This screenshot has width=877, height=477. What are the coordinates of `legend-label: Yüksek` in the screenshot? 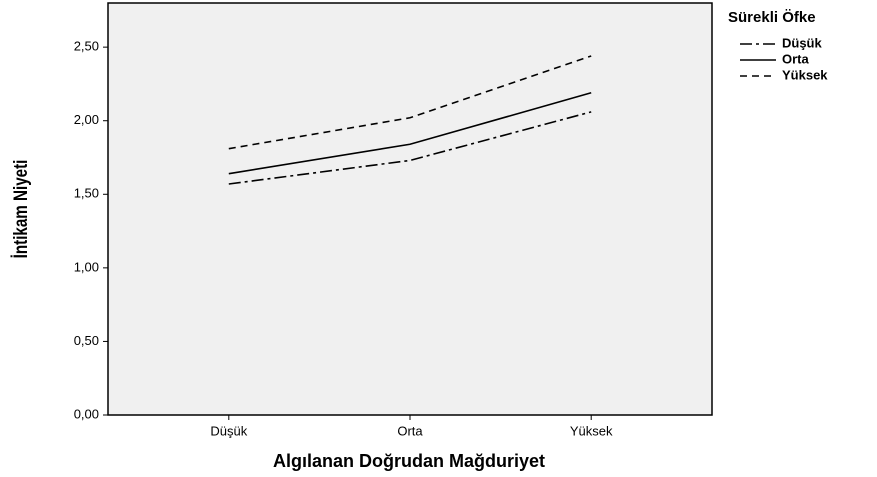 It's located at (805, 74).